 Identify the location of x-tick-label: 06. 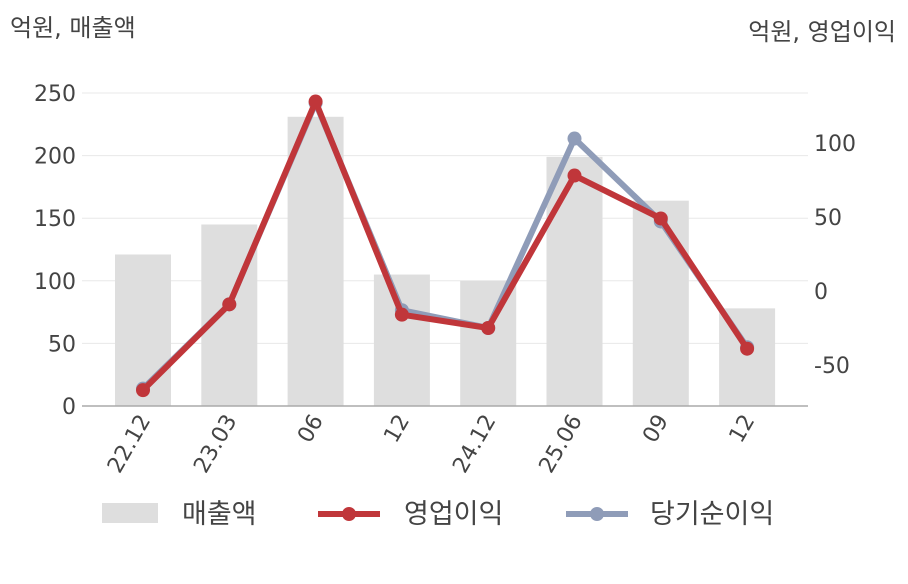
(311, 429).